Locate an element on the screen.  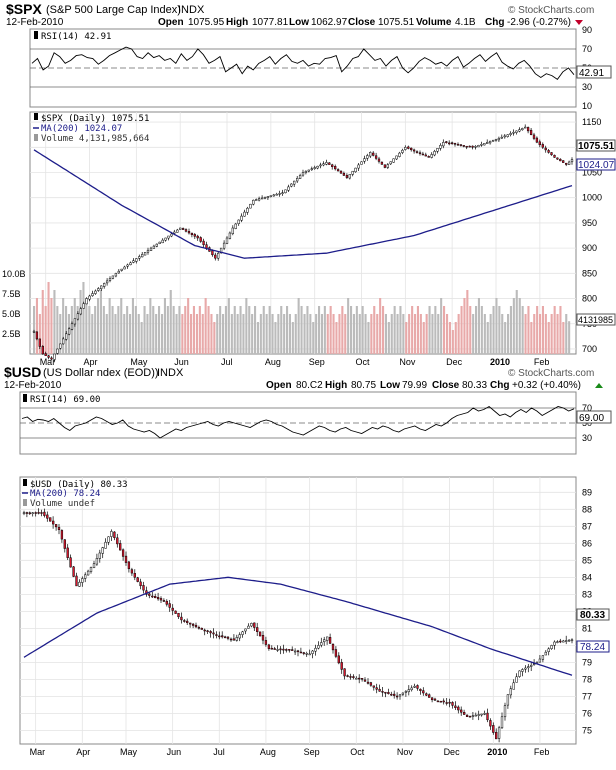
x-tick-label: 2010 is located at coordinates (500, 362).